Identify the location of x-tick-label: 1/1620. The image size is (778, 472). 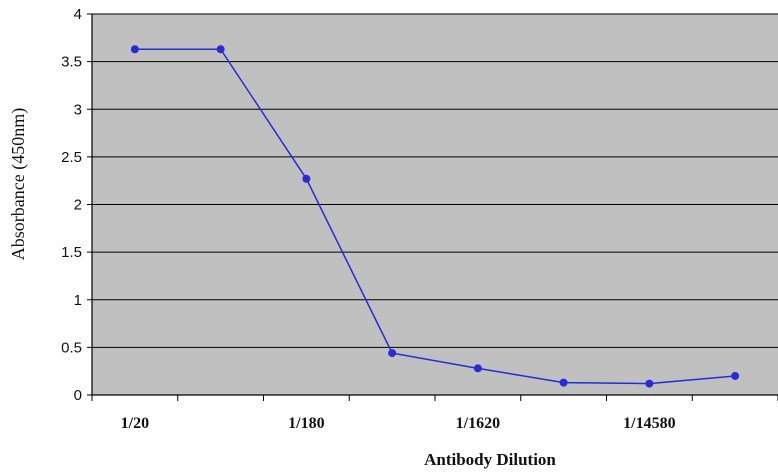
(478, 423).